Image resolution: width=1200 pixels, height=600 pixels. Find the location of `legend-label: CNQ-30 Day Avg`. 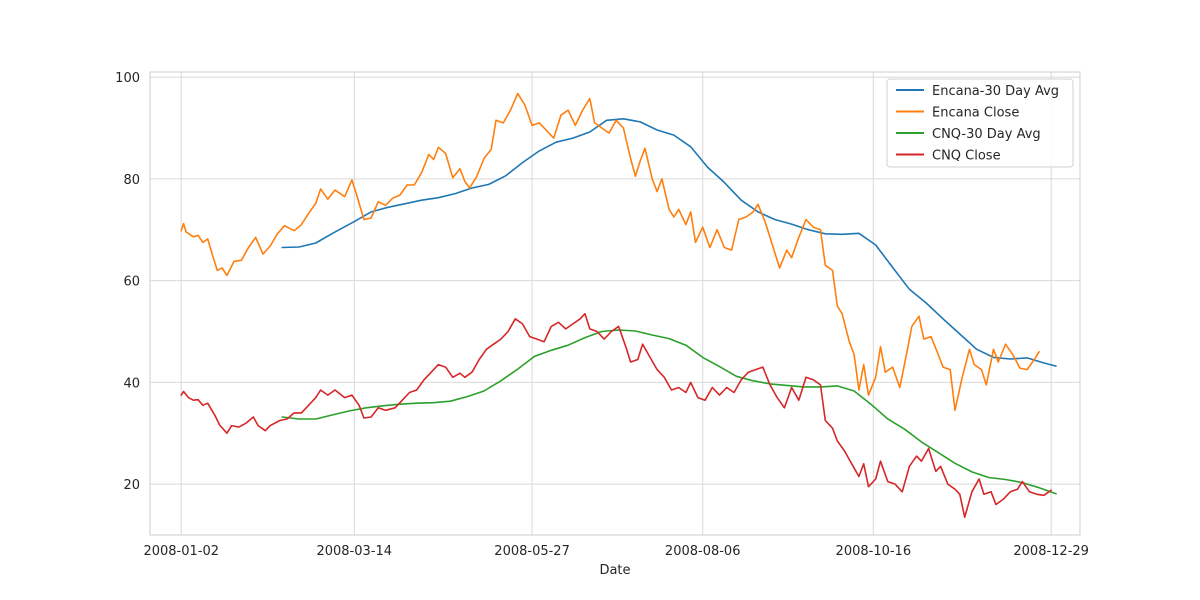

legend-label: CNQ-30 Day Avg is located at coordinates (986, 134).